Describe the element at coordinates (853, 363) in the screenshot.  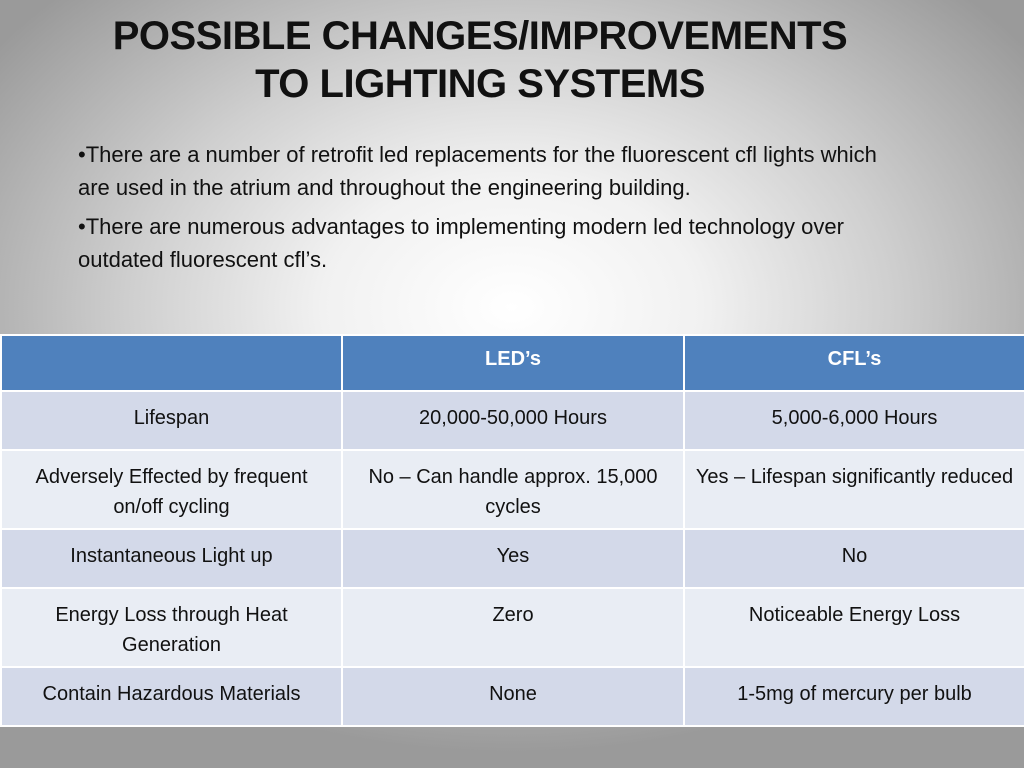
I see `header-cell-cfls: CFL’s` at that location.